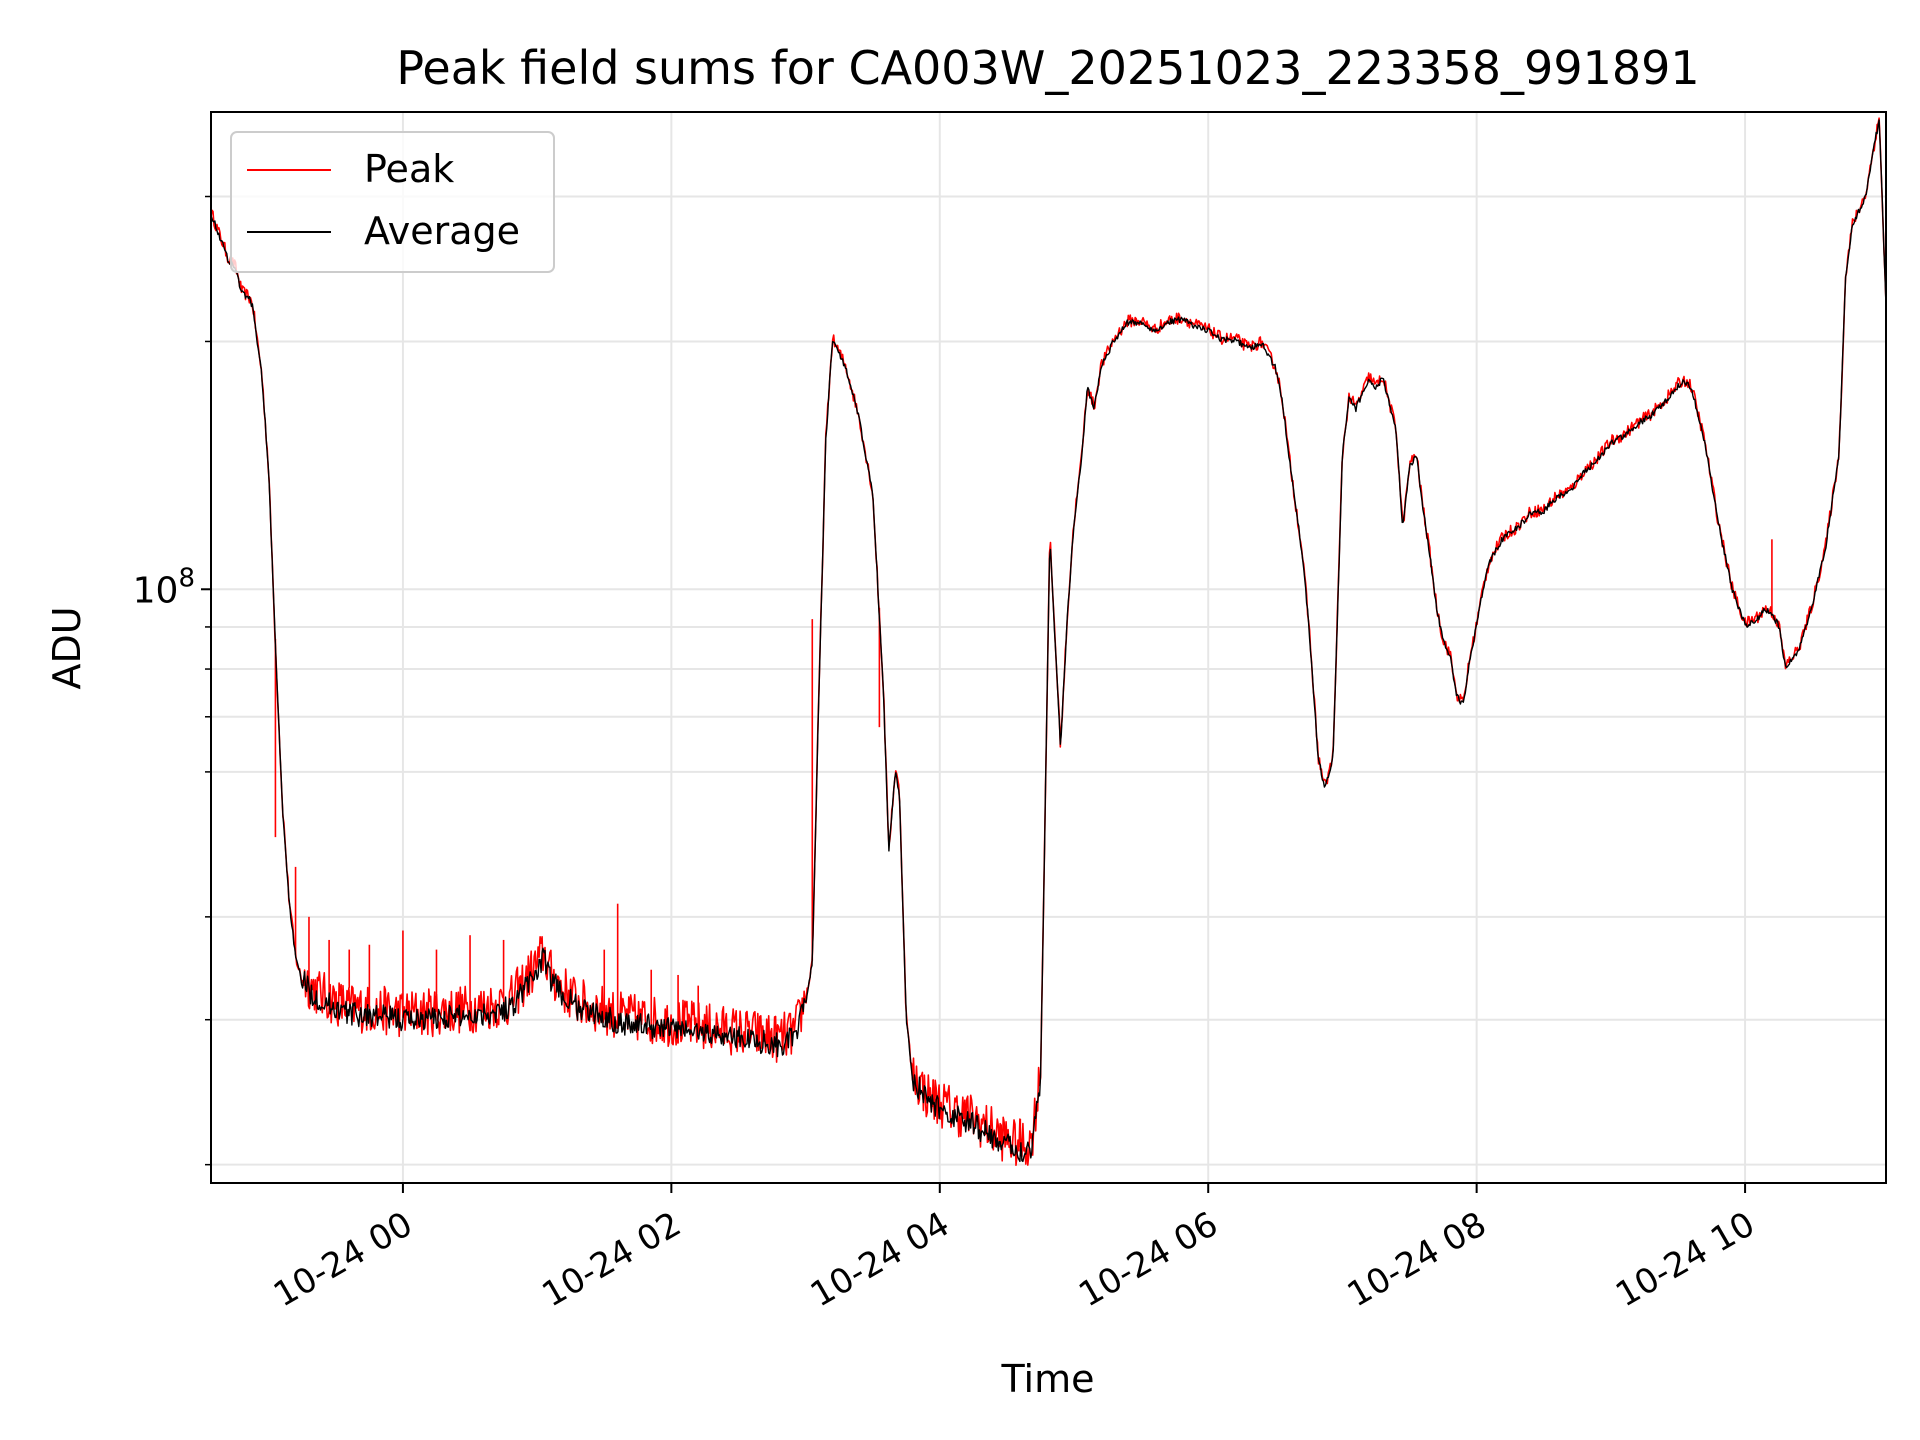 This screenshot has height=1440, width=1920. Describe the element at coordinates (156, 590) in the screenshot. I see `y-tick-base: 10` at that location.